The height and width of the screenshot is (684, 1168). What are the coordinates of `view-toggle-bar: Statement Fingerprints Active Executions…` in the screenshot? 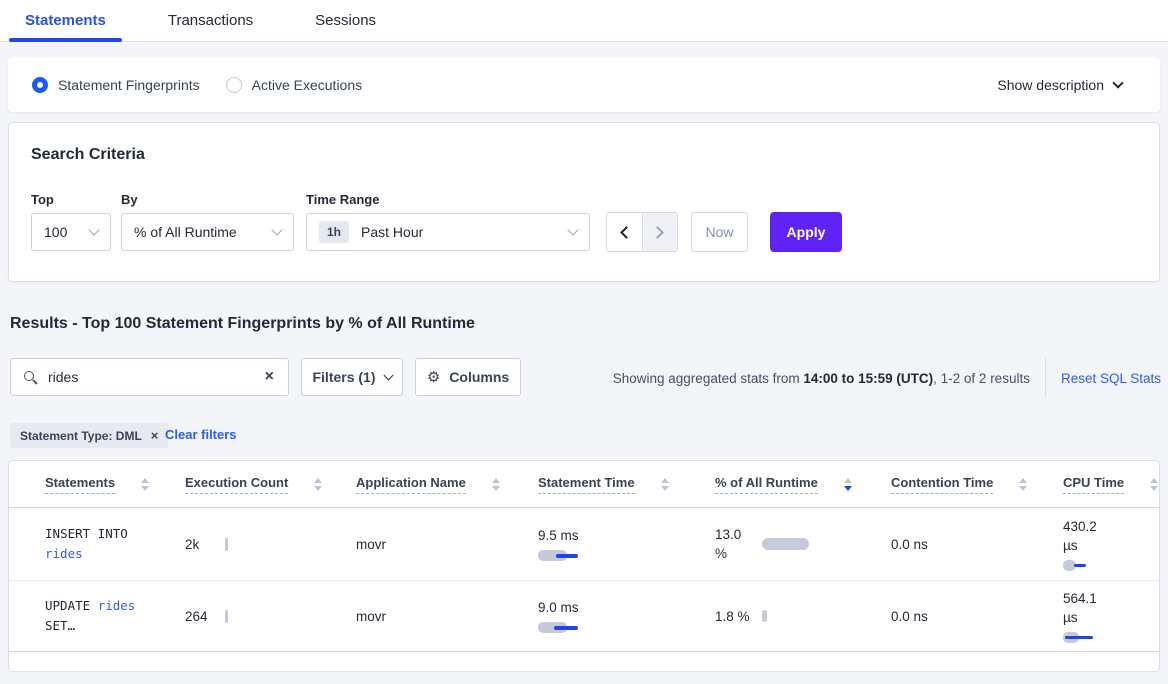 It's located at (584, 85).